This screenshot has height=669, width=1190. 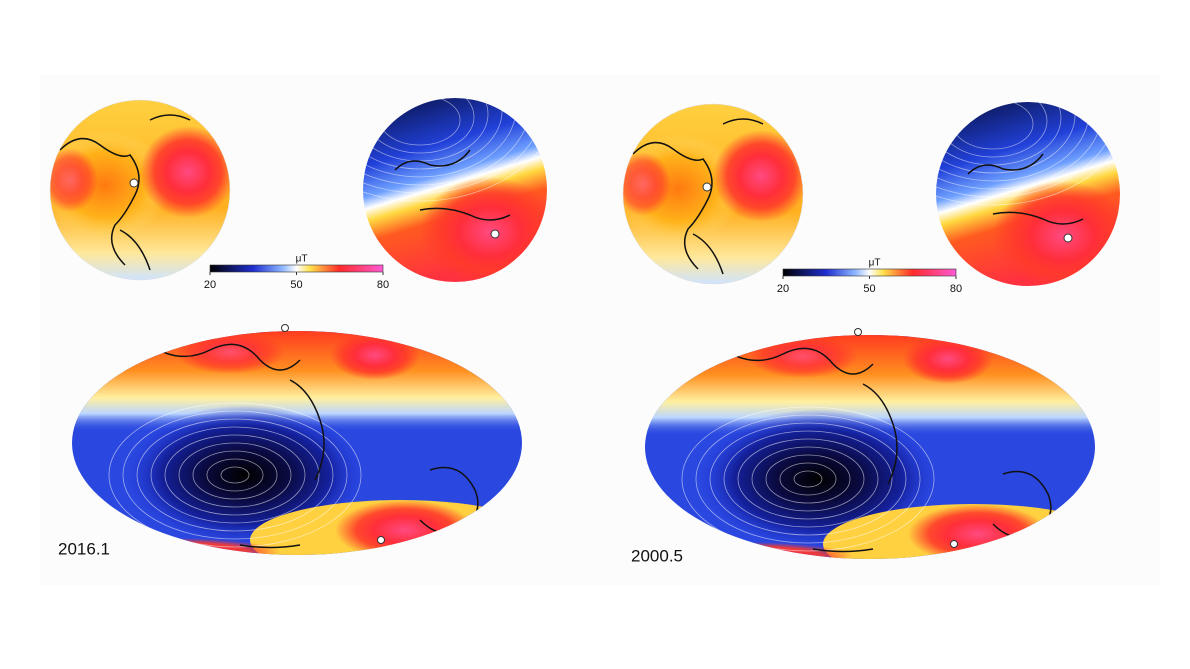 I want to click on epoch-label: 2000.5, so click(x=657, y=555).